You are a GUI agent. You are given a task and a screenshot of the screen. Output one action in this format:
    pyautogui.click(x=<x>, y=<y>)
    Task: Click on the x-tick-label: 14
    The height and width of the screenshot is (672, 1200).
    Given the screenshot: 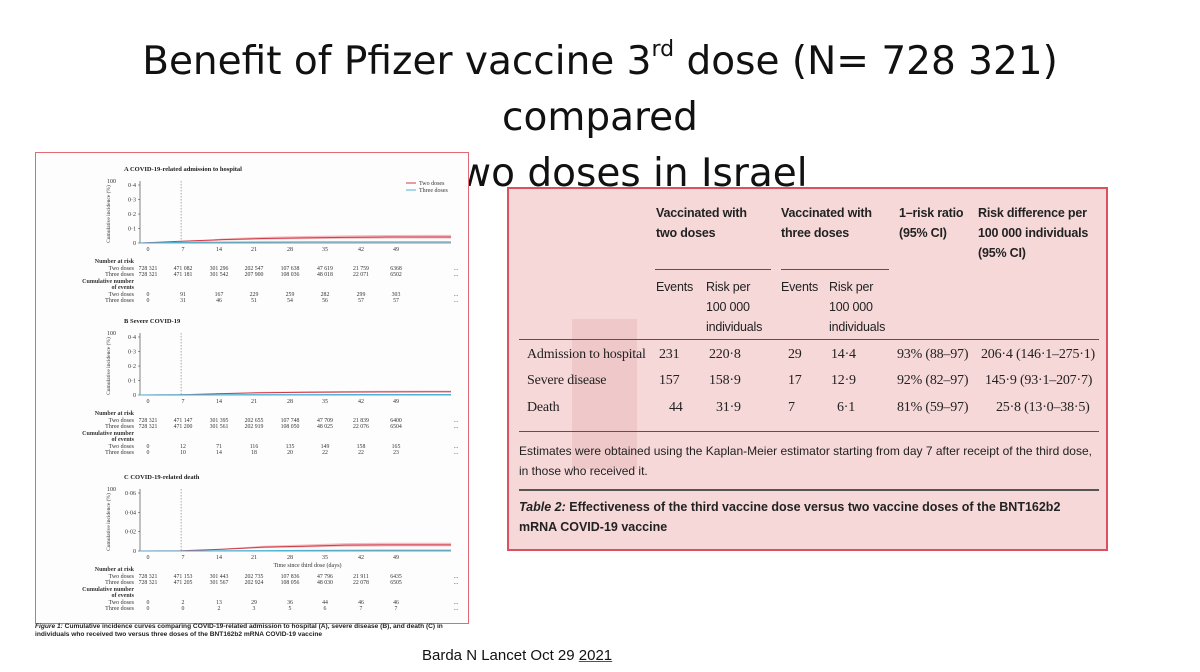 What is the action you would take?
    pyautogui.click(x=219, y=402)
    